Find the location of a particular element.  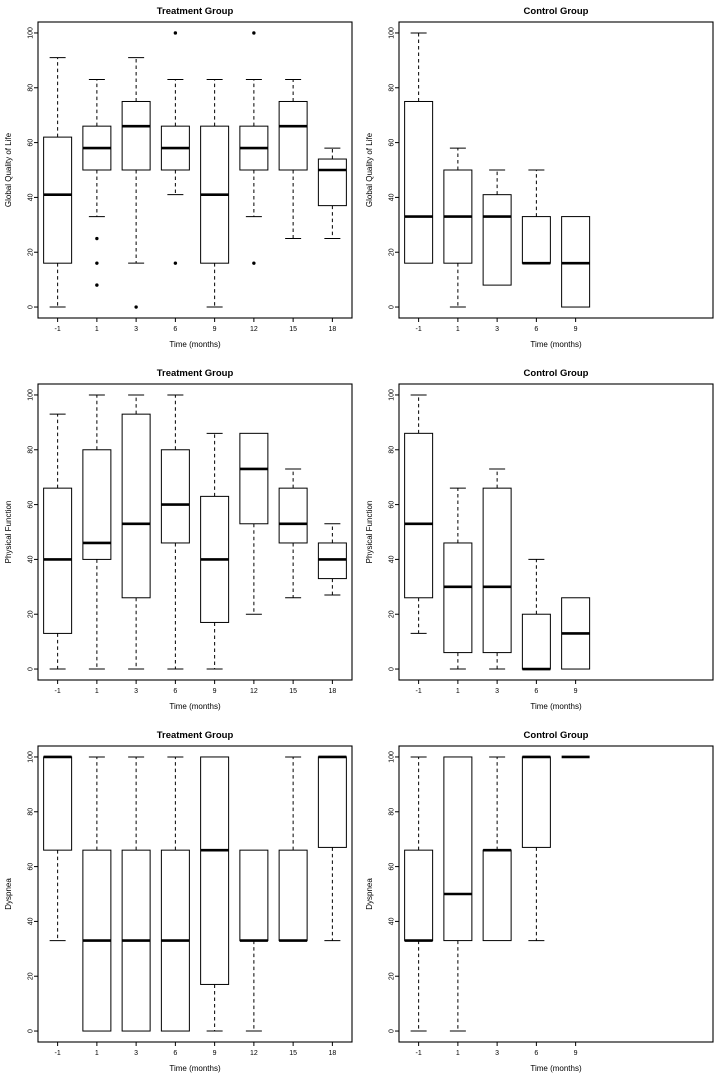

y-axis-label: Global Quality of Life is located at coordinates (369, 169).